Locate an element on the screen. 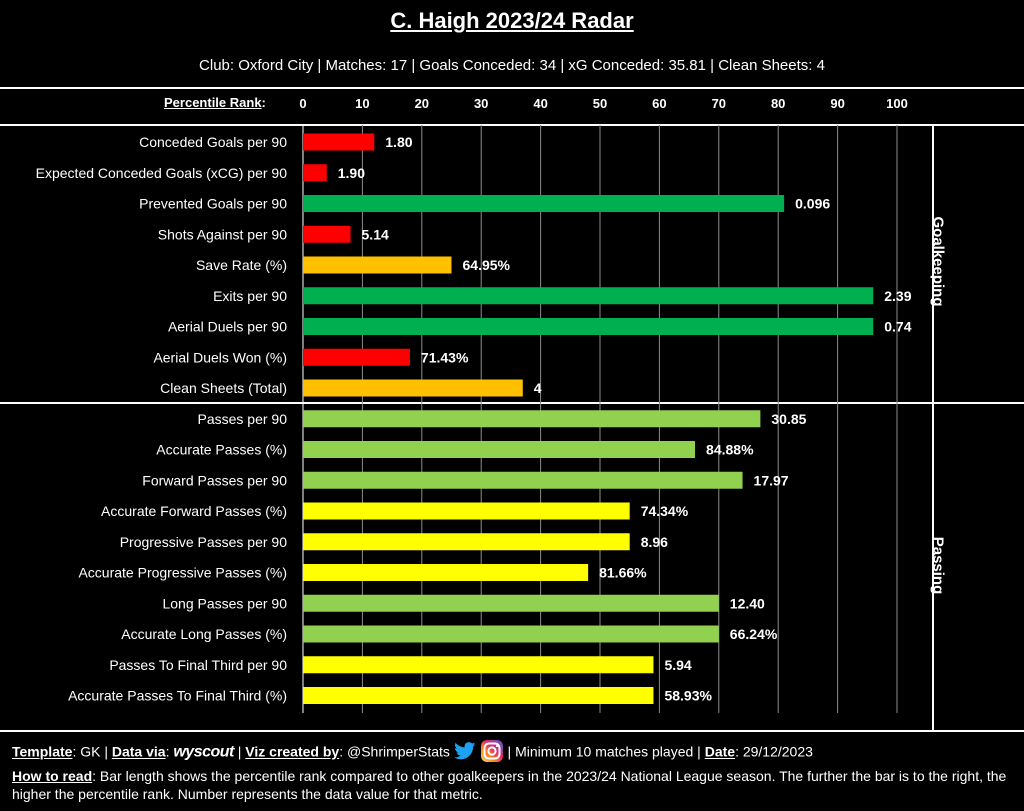 This screenshot has width=1024, height=811. header-divider is located at coordinates (512, 125).